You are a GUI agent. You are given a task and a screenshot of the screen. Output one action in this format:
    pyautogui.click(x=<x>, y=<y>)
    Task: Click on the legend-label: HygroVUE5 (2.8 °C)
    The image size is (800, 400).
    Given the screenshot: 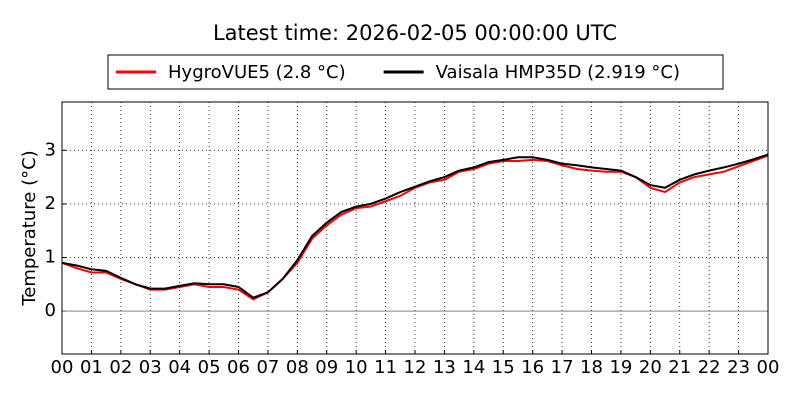 What is the action you would take?
    pyautogui.click(x=257, y=72)
    